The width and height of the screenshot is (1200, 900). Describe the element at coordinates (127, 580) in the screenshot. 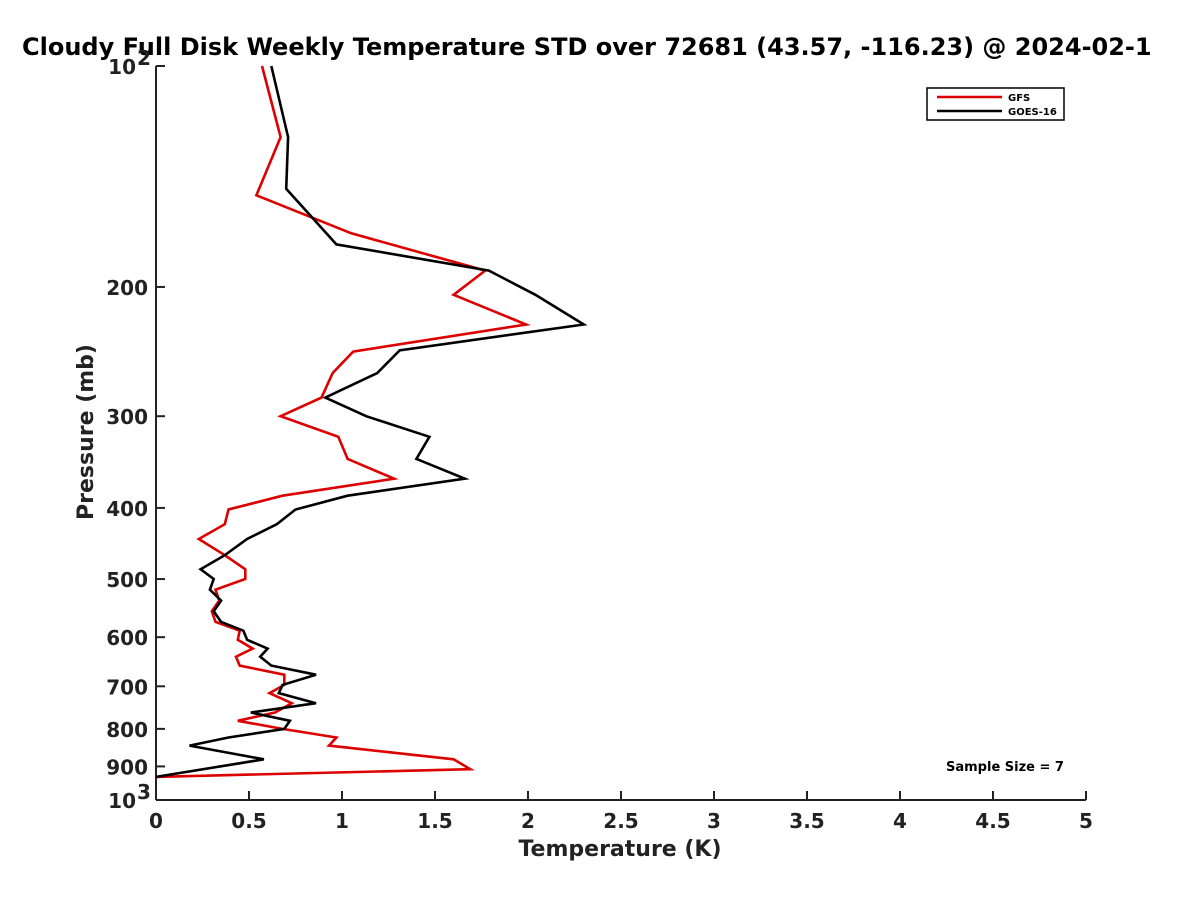

I see `y-tick-label: 500` at that location.